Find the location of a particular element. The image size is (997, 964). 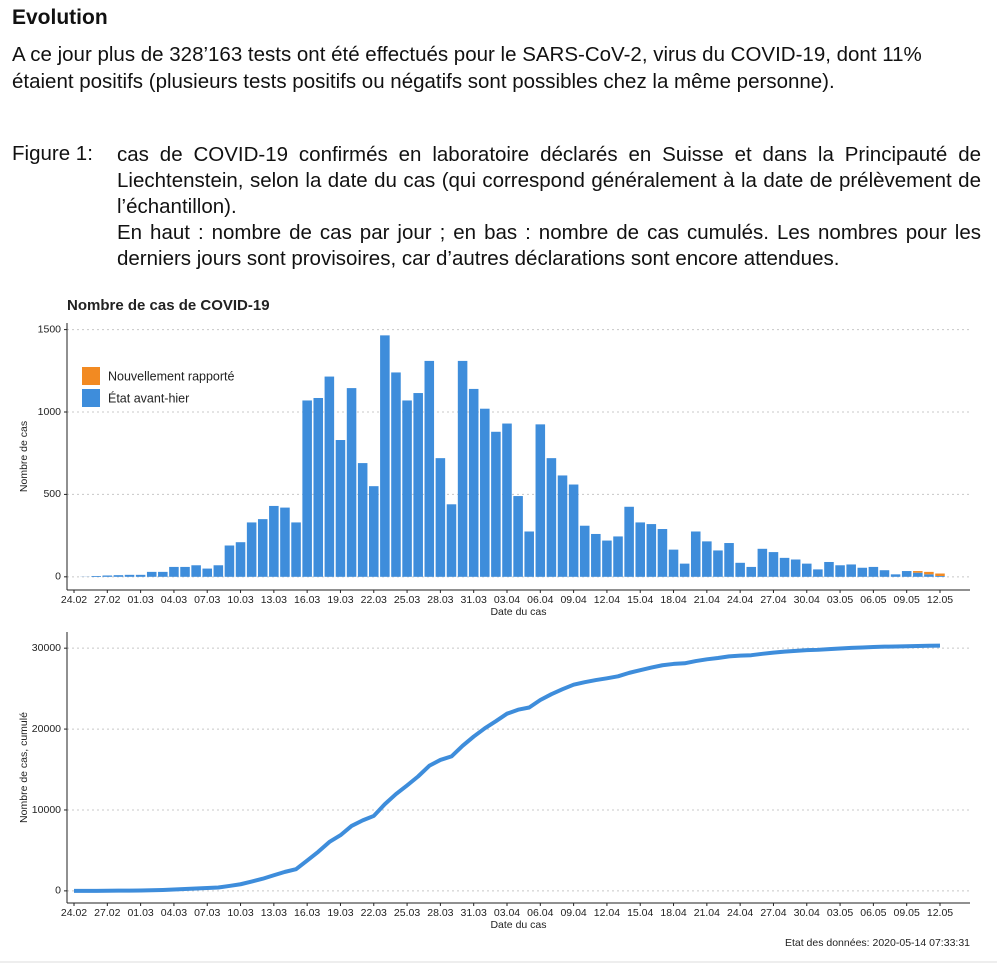

x-tick-label: 24.02 is located at coordinates (74, 600).